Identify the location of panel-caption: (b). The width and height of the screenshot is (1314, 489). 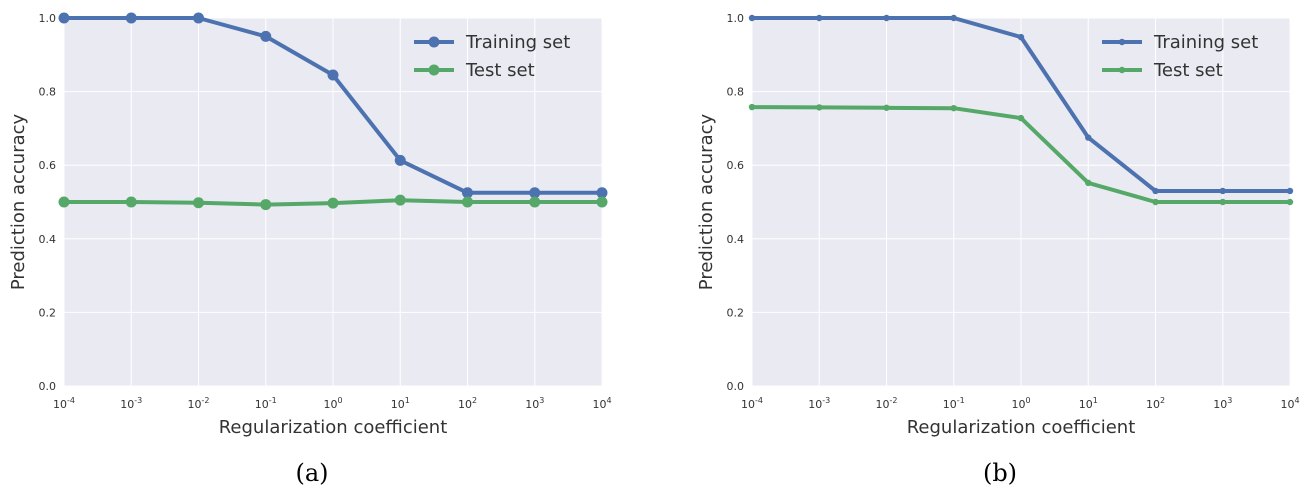
(1000, 473).